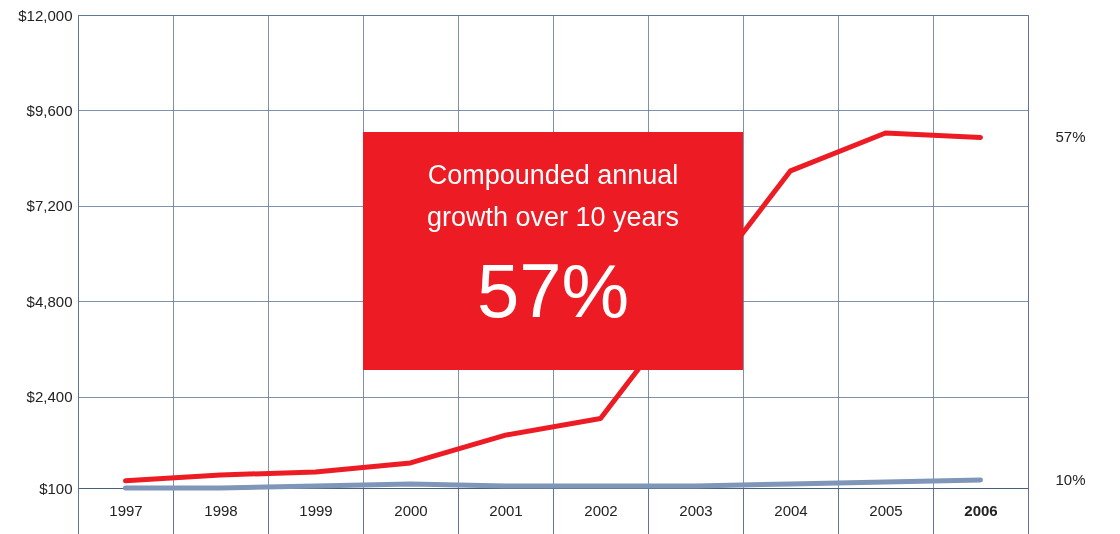 The image size is (1120, 534). Describe the element at coordinates (696, 510) in the screenshot. I see `x-tick-label: 2003` at that location.